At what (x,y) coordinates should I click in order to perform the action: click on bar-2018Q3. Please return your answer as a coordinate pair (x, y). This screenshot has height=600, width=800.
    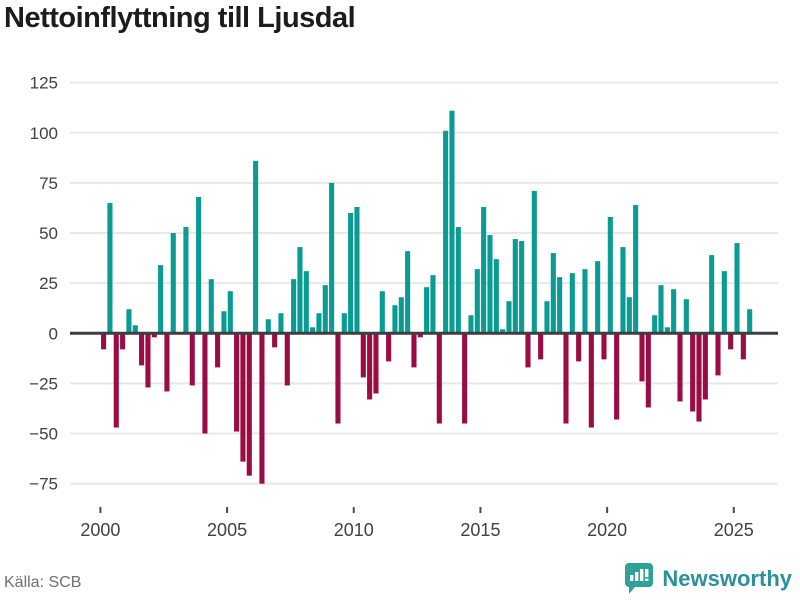
    Looking at the image, I should click on (572, 303).